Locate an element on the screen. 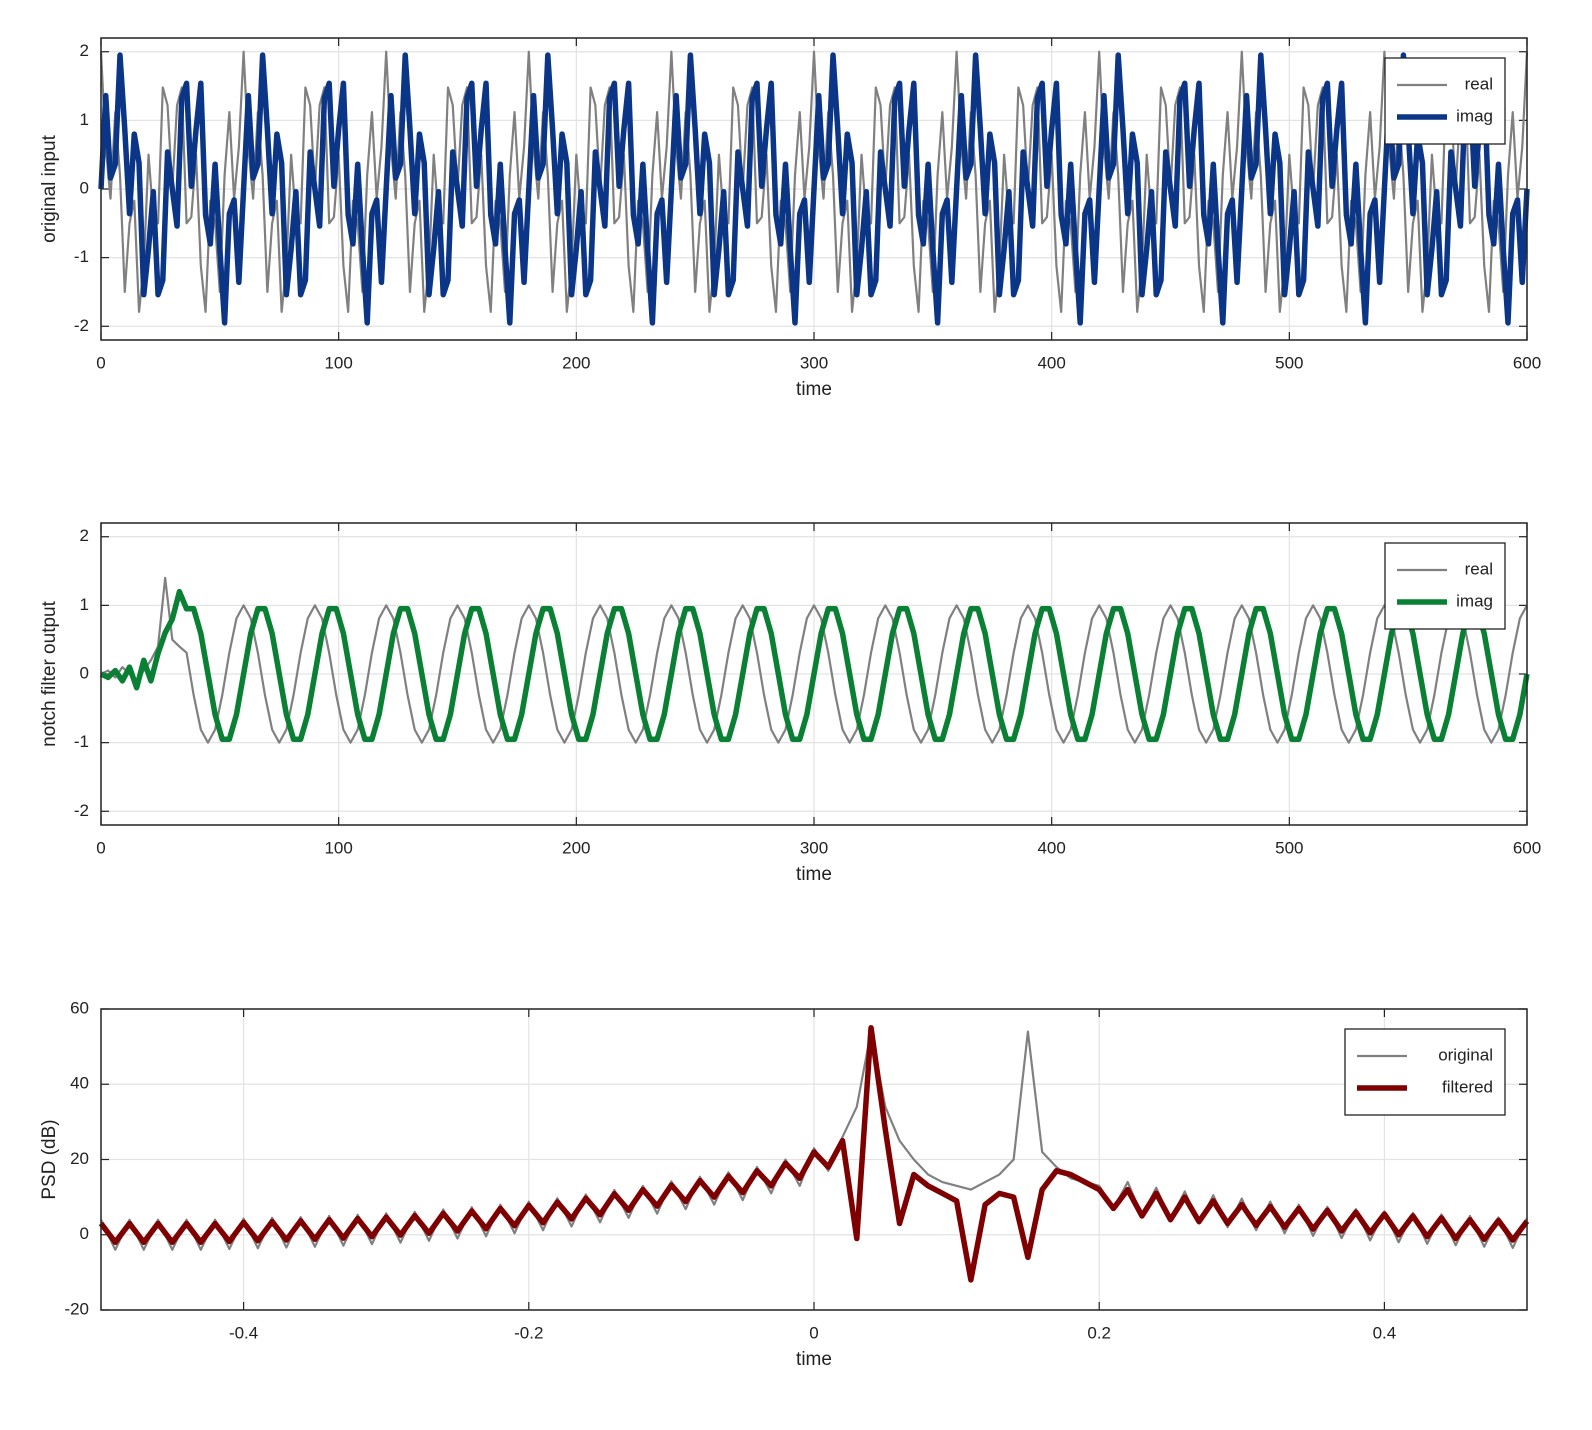 The width and height of the screenshot is (1592, 1430). y-tick-label: 60 is located at coordinates (79, 1007).